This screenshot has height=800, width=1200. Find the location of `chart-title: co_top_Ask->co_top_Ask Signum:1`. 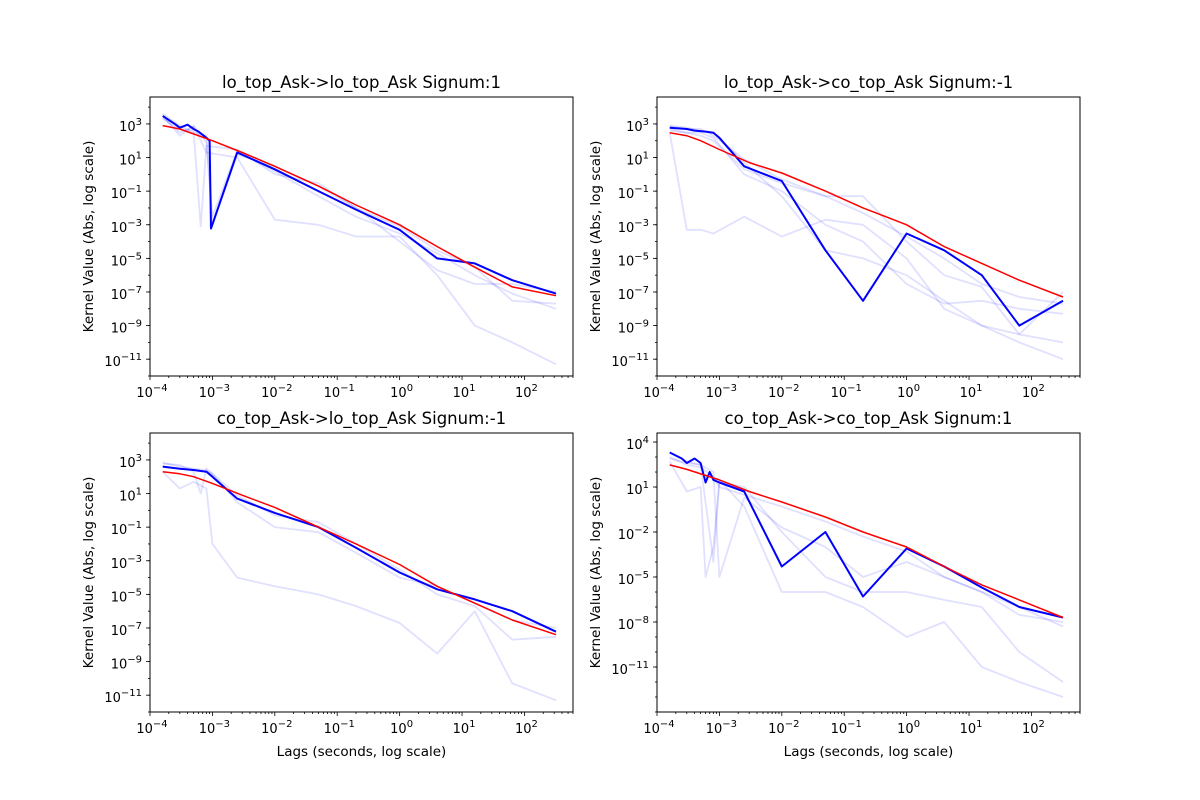

chart-title: co_top_Ask->co_top_Ask Signum:1 is located at coordinates (869, 419).